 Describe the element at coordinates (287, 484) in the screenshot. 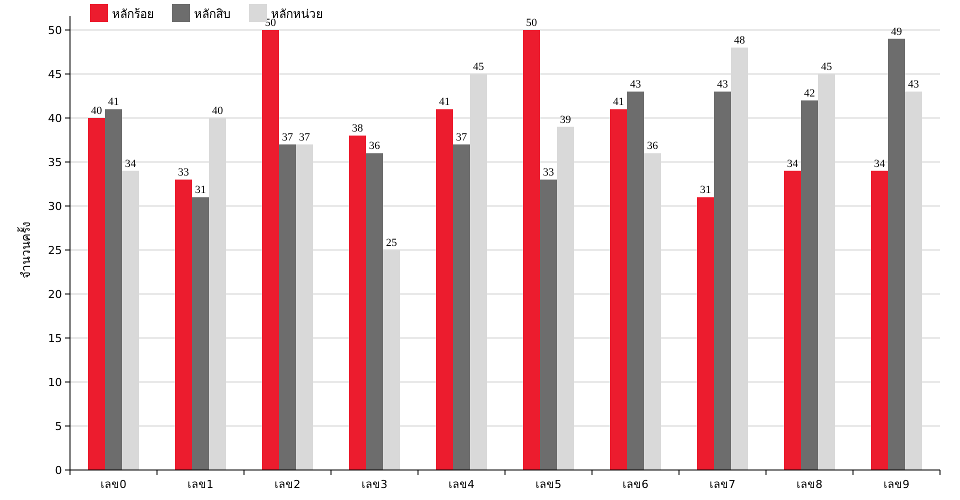

I see `x-tick-label: เลข2` at that location.